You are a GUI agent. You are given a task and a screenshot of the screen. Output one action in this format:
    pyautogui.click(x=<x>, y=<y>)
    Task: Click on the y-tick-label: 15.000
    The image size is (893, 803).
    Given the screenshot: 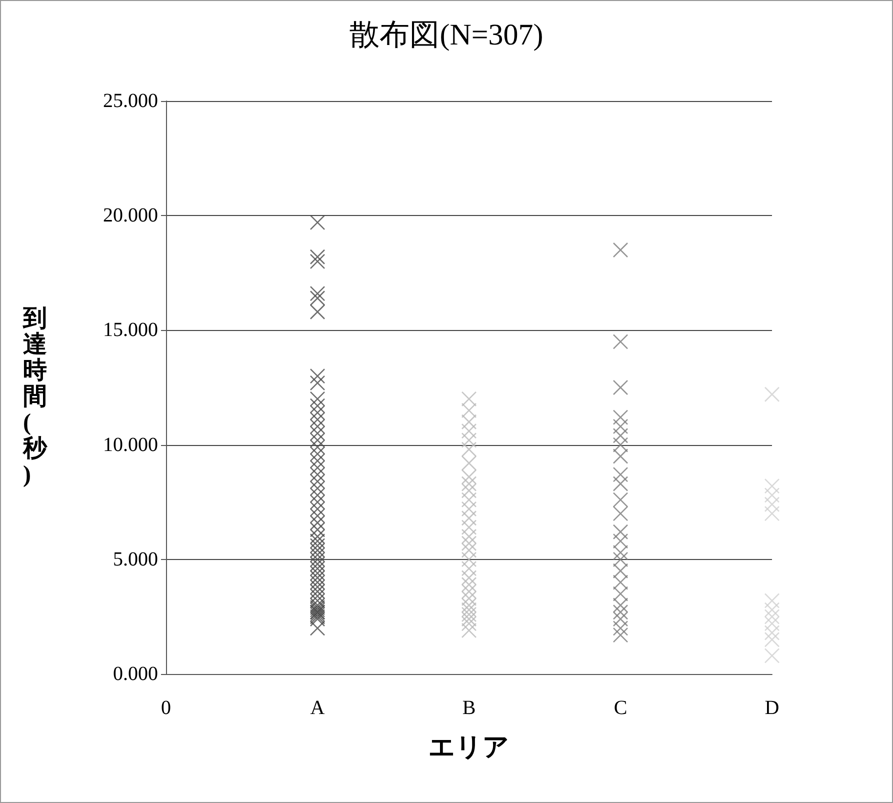 What is the action you would take?
    pyautogui.click(x=130, y=330)
    